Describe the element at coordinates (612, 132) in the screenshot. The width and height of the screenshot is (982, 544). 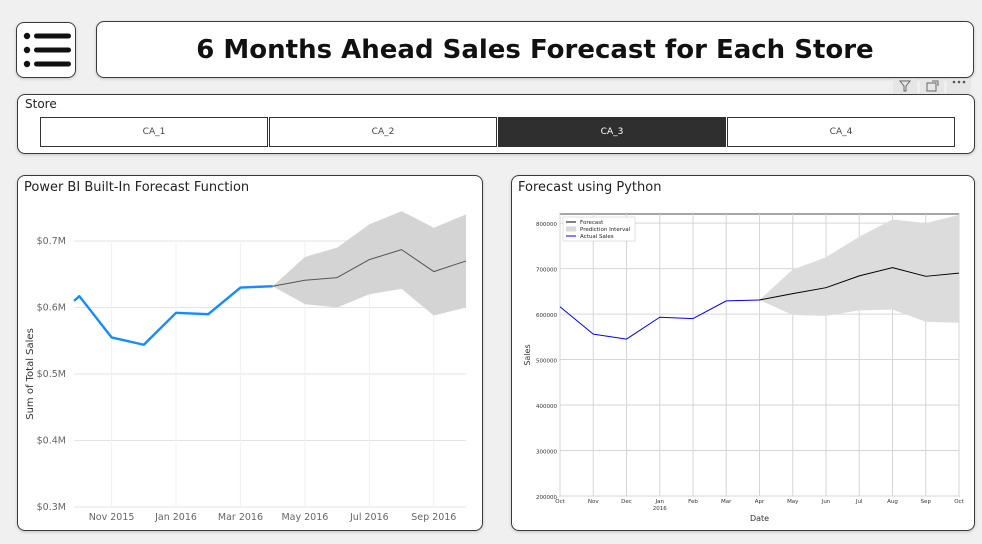
I see `slicer-option-ca-3: CA_3` at that location.